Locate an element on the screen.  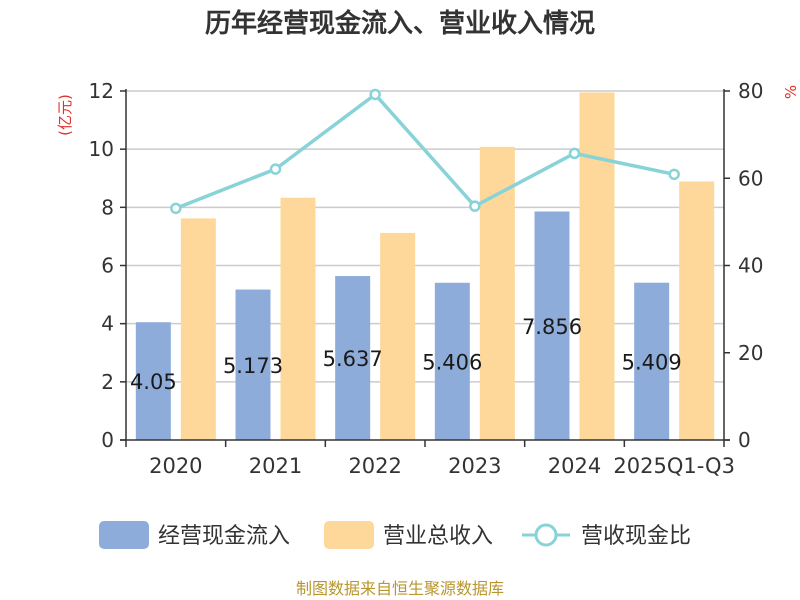
right-axis-tick-label: 80 is located at coordinates (750, 91).